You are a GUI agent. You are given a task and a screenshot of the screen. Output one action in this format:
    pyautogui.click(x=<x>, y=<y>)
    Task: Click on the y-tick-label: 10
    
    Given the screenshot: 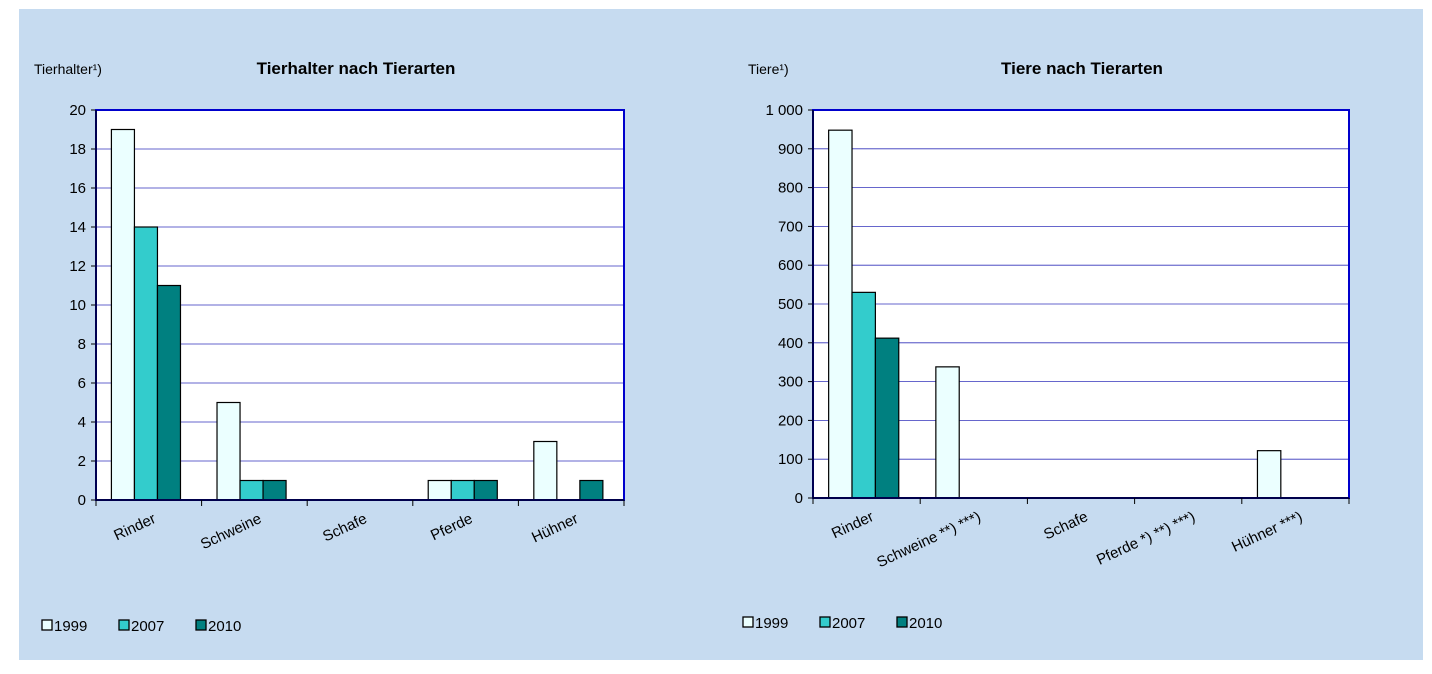 What is the action you would take?
    pyautogui.click(x=77, y=305)
    